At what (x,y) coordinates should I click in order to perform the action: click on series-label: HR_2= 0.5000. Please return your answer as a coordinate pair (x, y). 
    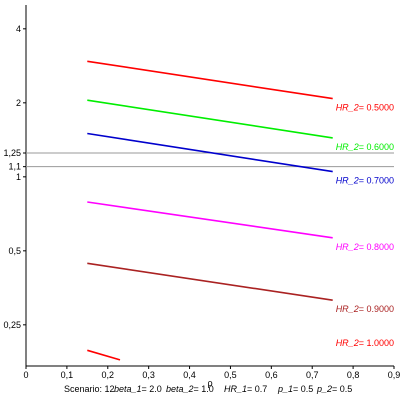
    Looking at the image, I should click on (365, 108).